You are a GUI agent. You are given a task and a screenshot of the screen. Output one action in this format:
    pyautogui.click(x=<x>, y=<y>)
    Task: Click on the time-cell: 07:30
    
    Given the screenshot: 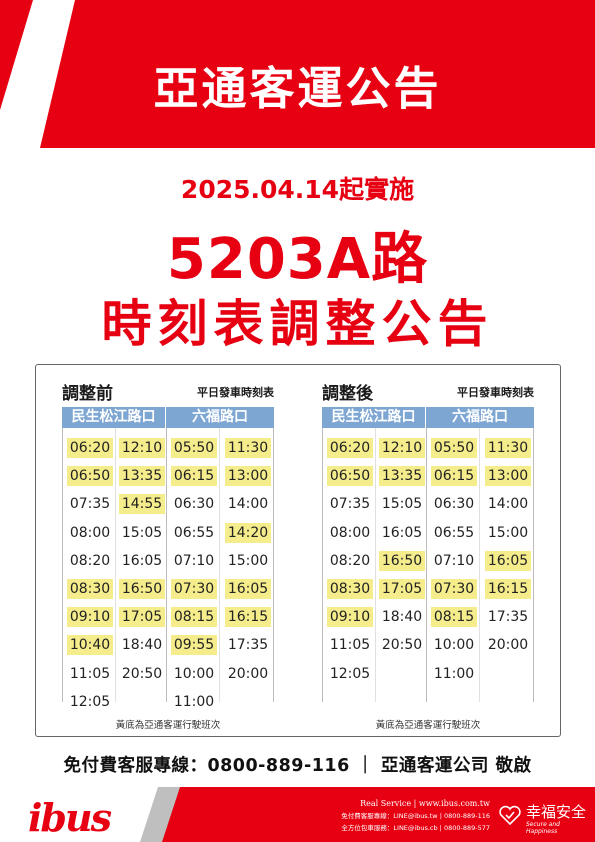 What is the action you would take?
    pyautogui.click(x=194, y=589)
    